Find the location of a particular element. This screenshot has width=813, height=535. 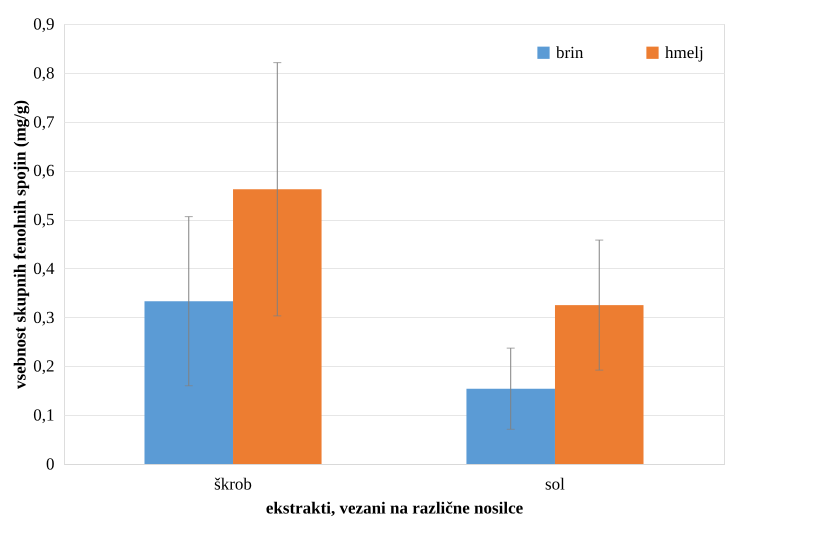

x-tick-label: sol is located at coordinates (555, 484).